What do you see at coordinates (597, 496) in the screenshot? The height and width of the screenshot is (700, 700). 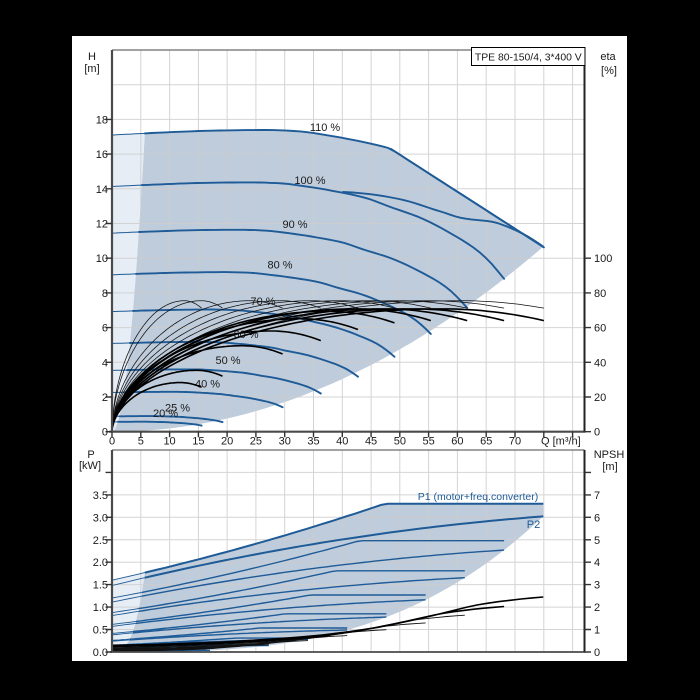 I see `svg-text: 7` at bounding box center [597, 496].